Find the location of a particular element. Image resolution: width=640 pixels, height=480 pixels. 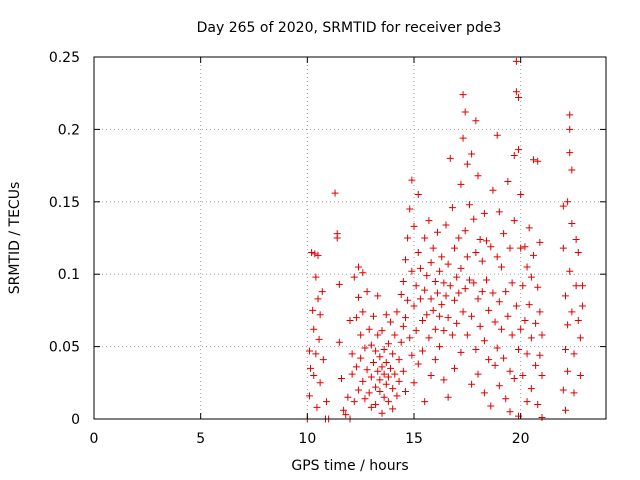

x-tick-label: 10 is located at coordinates (307, 439).